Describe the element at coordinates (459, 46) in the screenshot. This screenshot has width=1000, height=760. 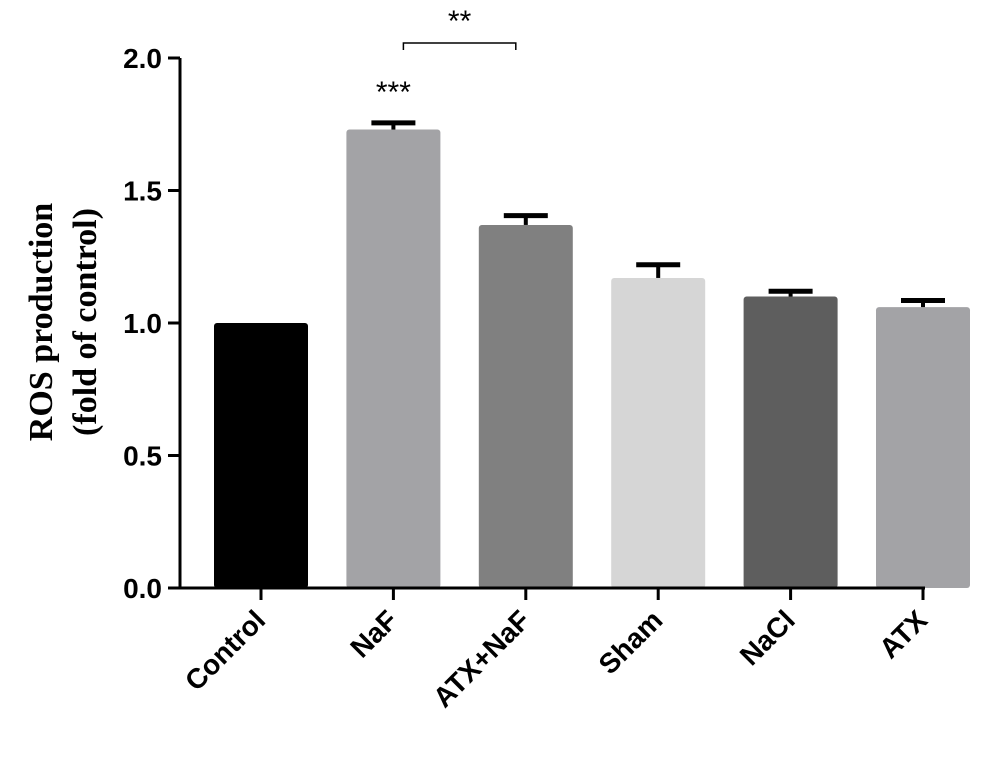
I see `significance-bracket` at that location.